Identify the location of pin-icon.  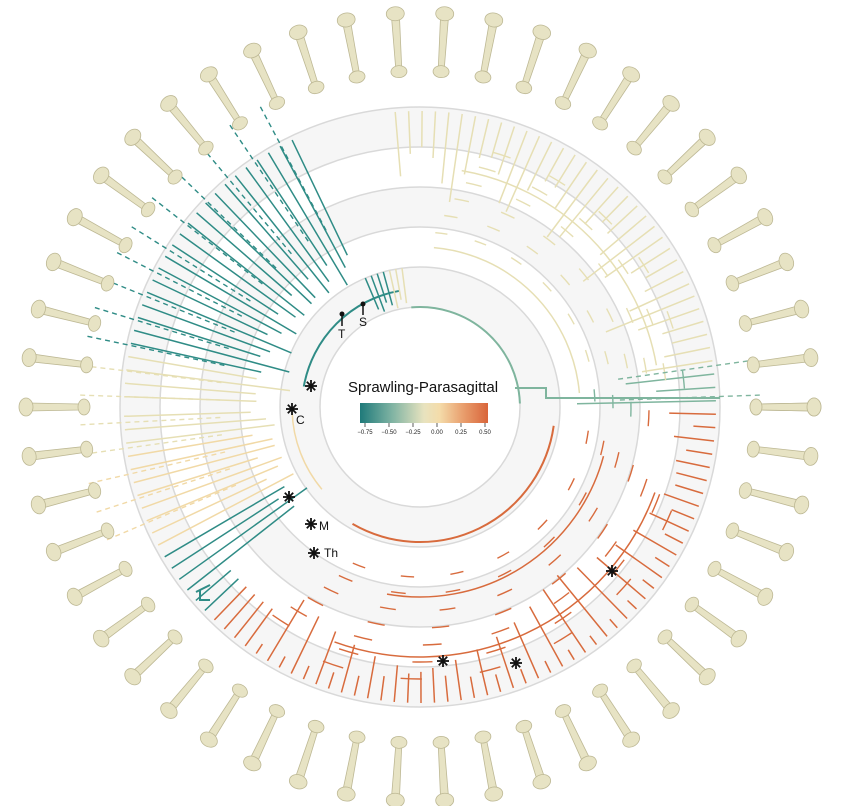
(363, 304).